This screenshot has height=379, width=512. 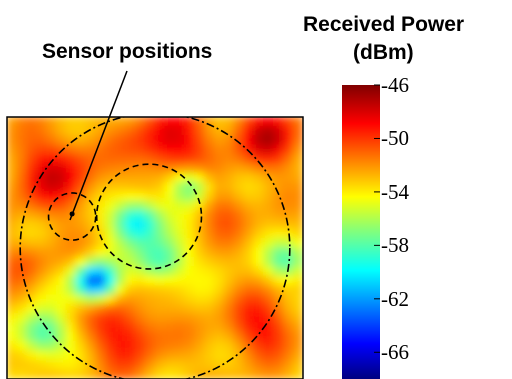 What do you see at coordinates (149, 216) in the screenshot?
I see `overlay-circle` at bounding box center [149, 216].